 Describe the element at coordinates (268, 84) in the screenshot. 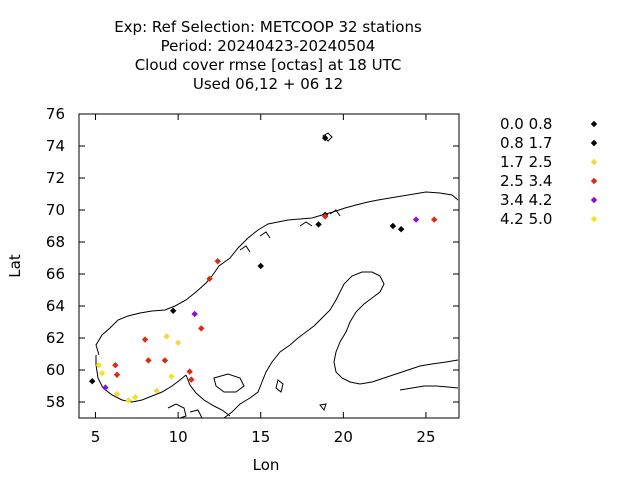

I see `title-line-4: Used 06,12 + 06 12` at that location.